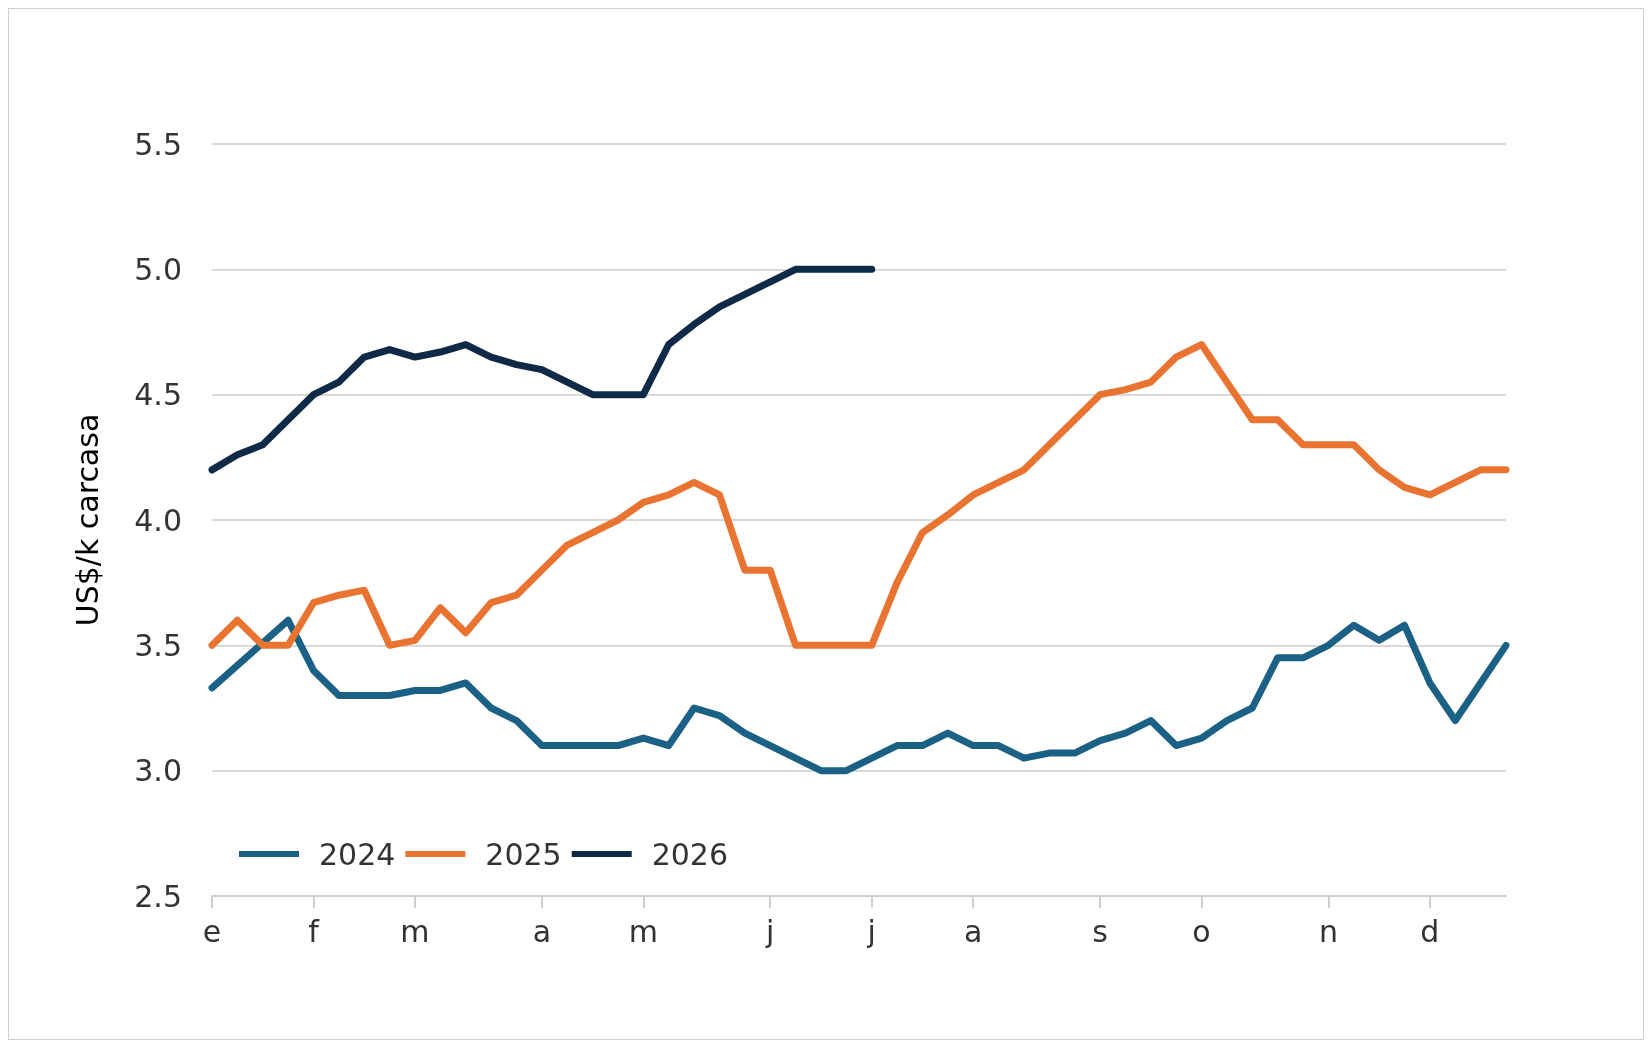 The width and height of the screenshot is (1652, 1048). What do you see at coordinates (357, 854) in the screenshot?
I see `legend-label: 2024` at bounding box center [357, 854].